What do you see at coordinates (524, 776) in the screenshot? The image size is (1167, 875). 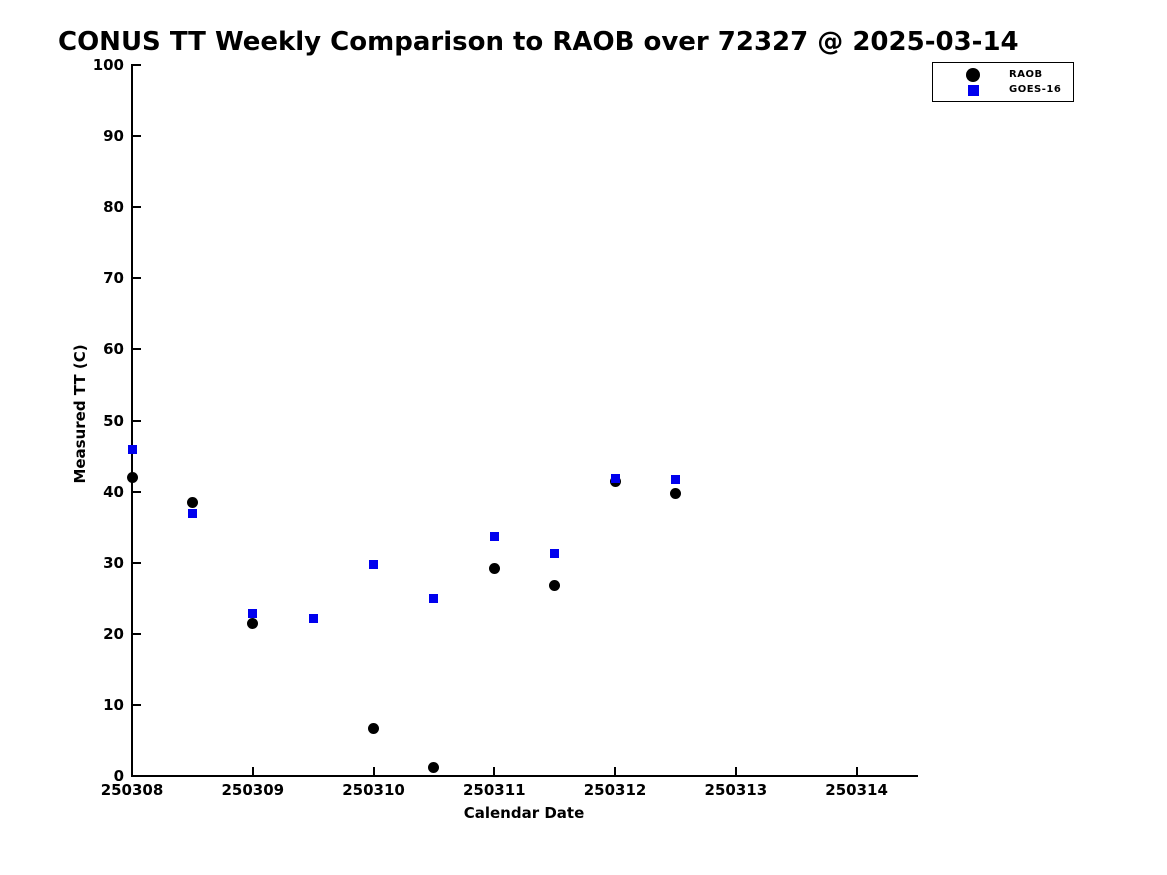 I see `x-axis-line` at bounding box center [524, 776].